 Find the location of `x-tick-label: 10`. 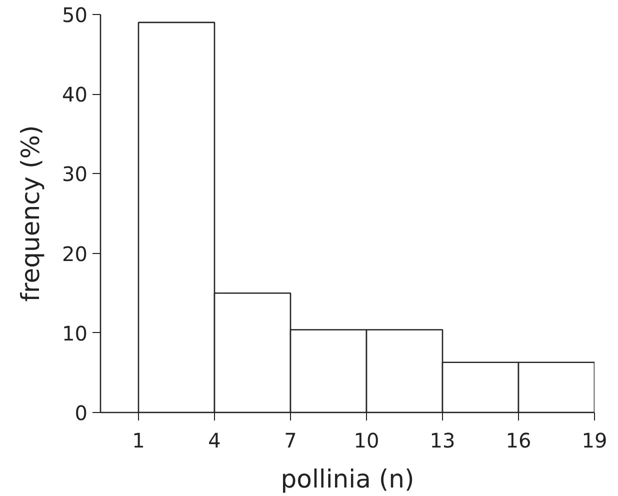

x-tick-label: 10 is located at coordinates (367, 440).